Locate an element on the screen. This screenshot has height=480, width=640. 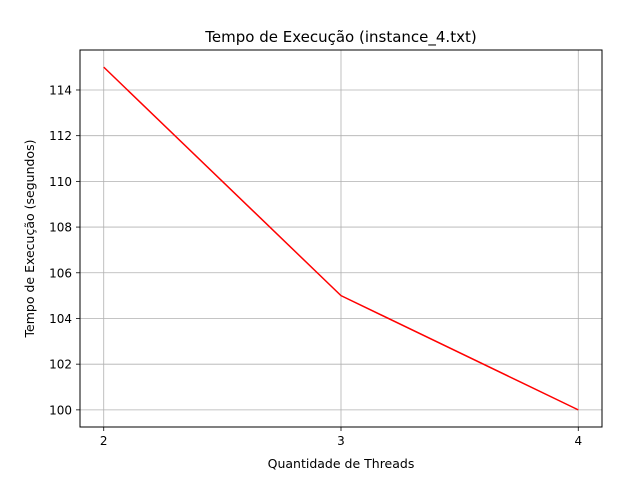
y-tick-label: 110 is located at coordinates (60, 182).